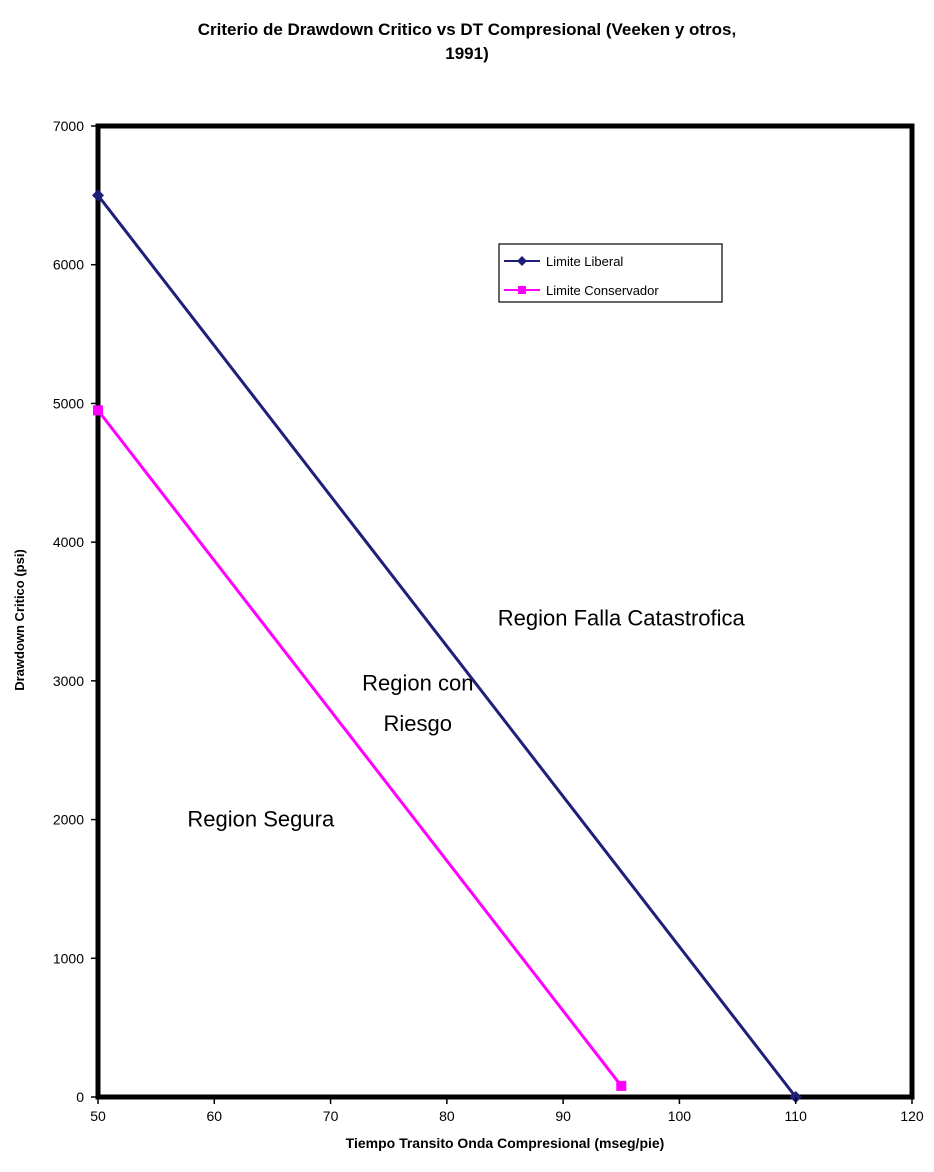 The width and height of the screenshot is (934, 1172). I want to click on y-tick-label: 3000, so click(68, 681).